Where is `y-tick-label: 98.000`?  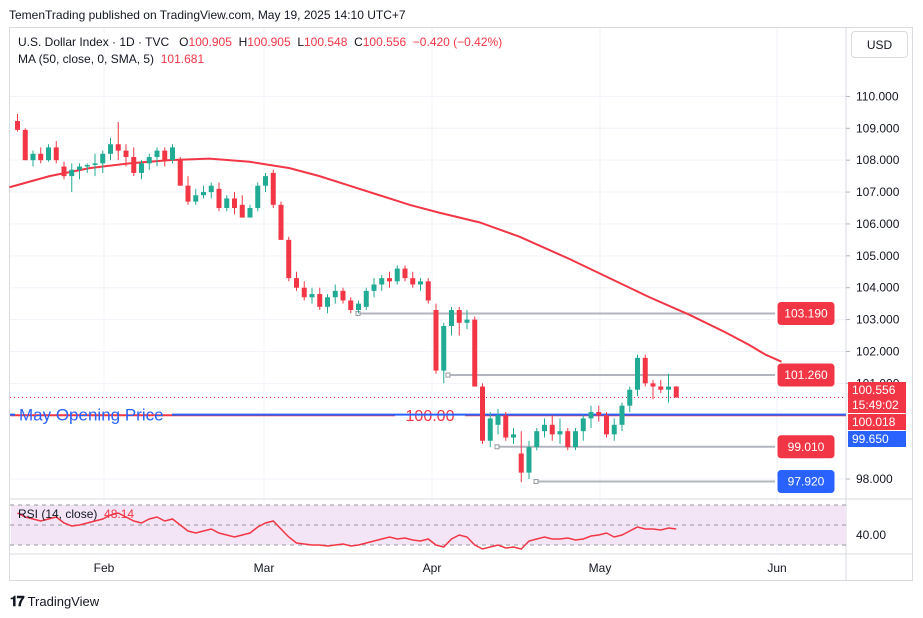
y-tick-label: 98.000 is located at coordinates (874, 479).